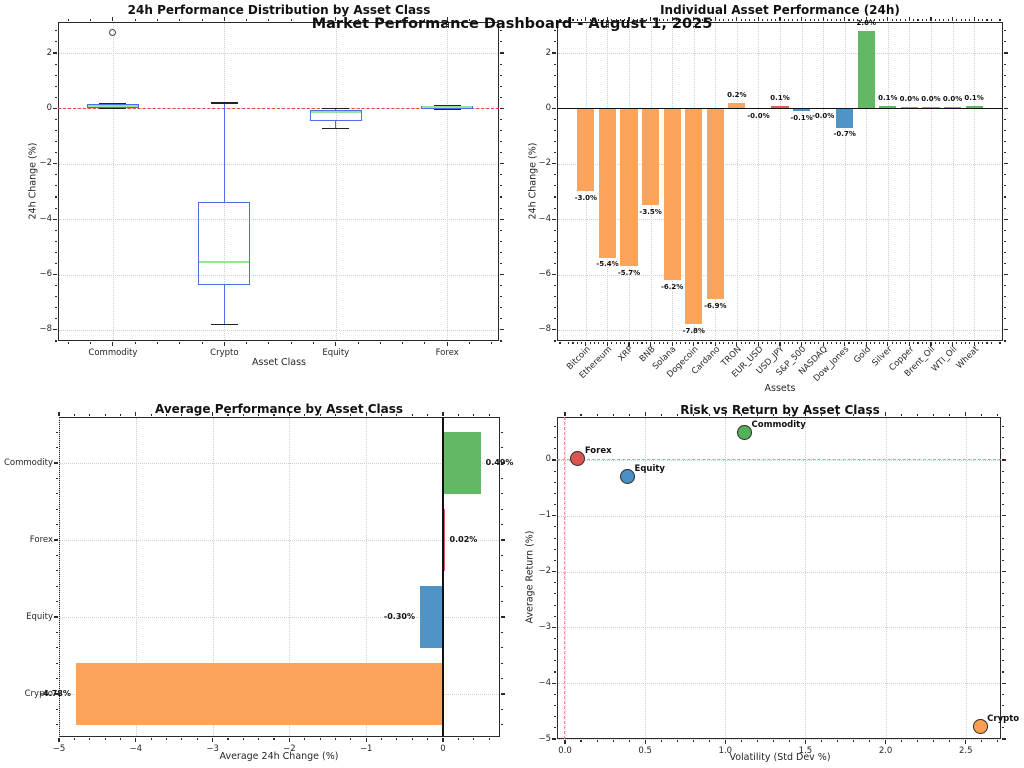 The image size is (1024, 768). What do you see at coordinates (586, 150) in the screenshot?
I see `bar-Bitcoin` at bounding box center [586, 150].